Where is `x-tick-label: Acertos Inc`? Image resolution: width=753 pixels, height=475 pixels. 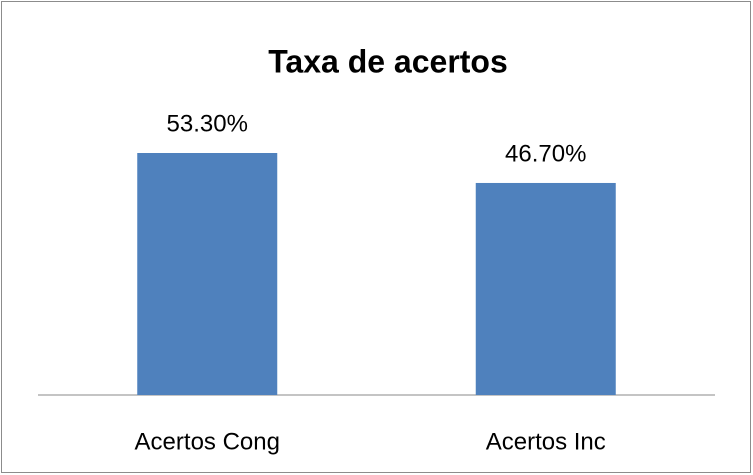 x-tick-label: Acertos Inc is located at coordinates (546, 441).